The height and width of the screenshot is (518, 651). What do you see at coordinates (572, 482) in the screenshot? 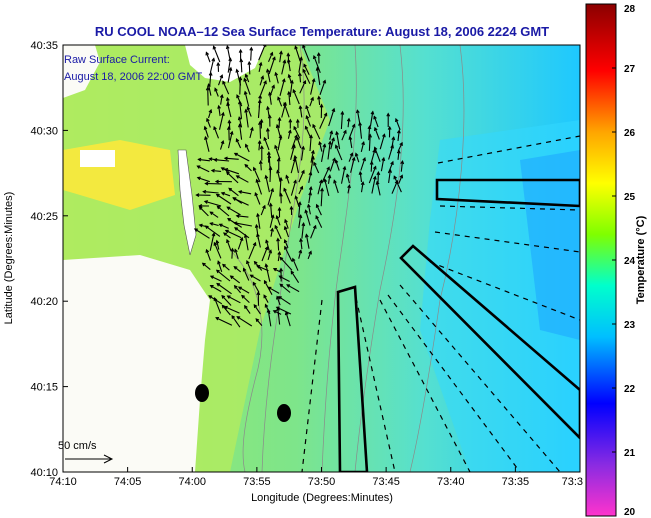
I see `x-tick-label: 73:3` at bounding box center [572, 482].